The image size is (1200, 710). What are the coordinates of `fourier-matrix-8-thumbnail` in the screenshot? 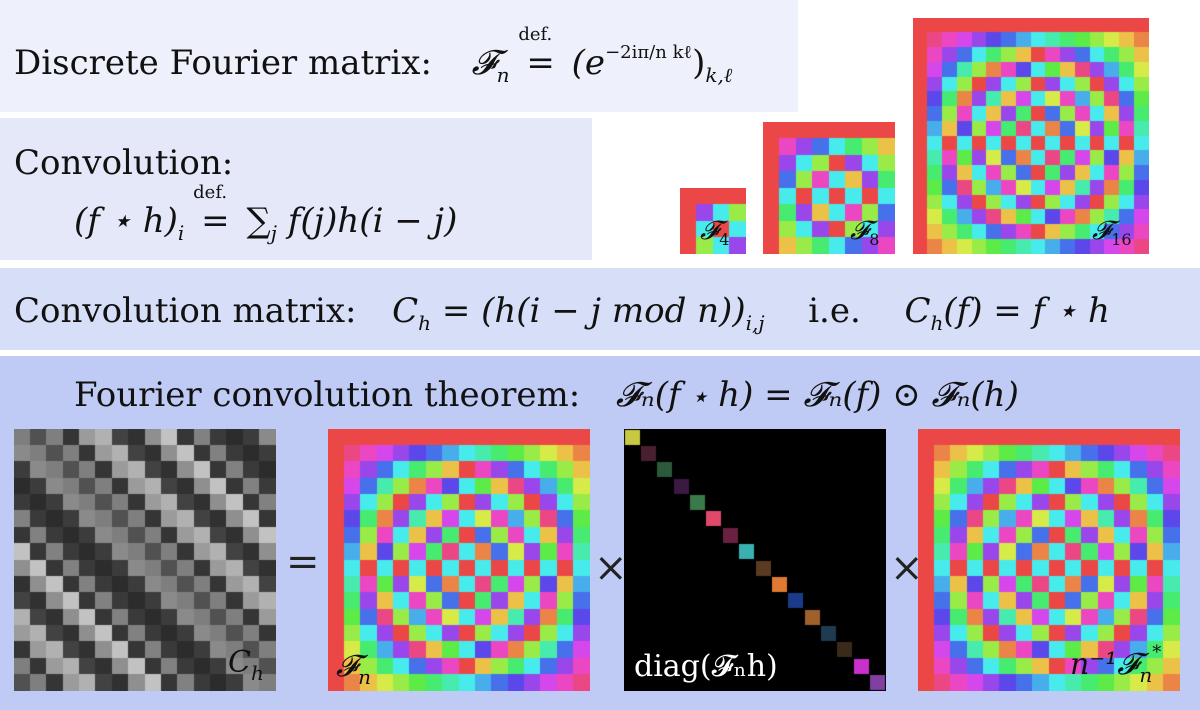 It's located at (829, 188).